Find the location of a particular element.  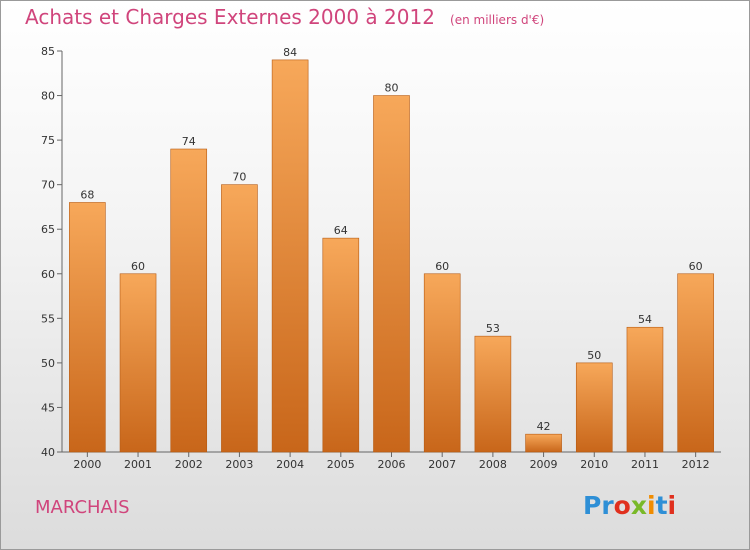

y-tick-label: 70 is located at coordinates (48, 185).